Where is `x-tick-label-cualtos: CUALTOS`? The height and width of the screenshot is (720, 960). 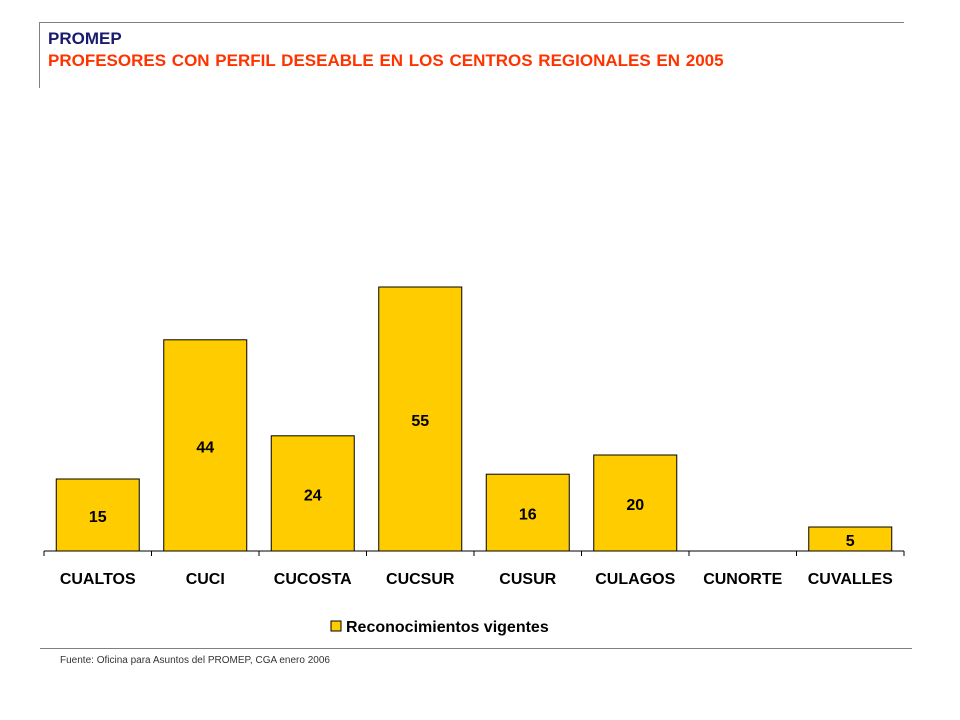 x-tick-label-cualtos: CUALTOS is located at coordinates (98, 579).